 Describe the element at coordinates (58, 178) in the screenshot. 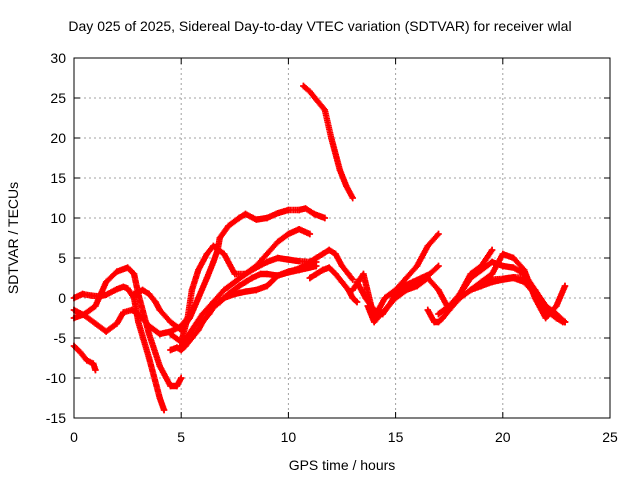

I see `y-tick-label: 15` at that location.